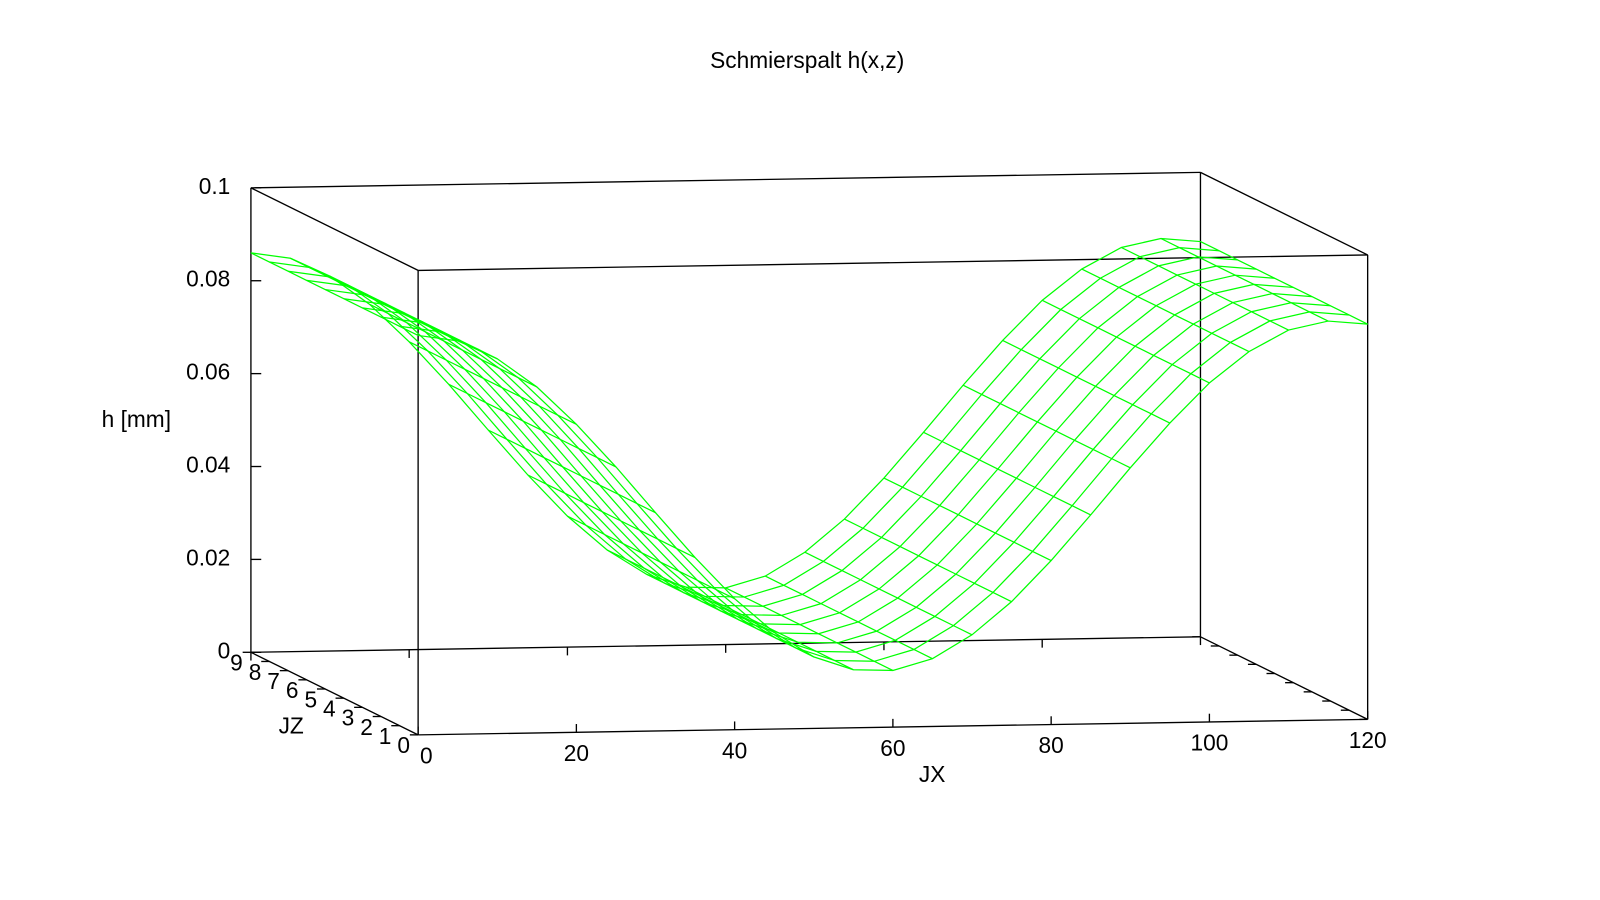 The width and height of the screenshot is (1600, 900). Describe the element at coordinates (1209, 743) in the screenshot. I see `x-tick-label: 100` at that location.